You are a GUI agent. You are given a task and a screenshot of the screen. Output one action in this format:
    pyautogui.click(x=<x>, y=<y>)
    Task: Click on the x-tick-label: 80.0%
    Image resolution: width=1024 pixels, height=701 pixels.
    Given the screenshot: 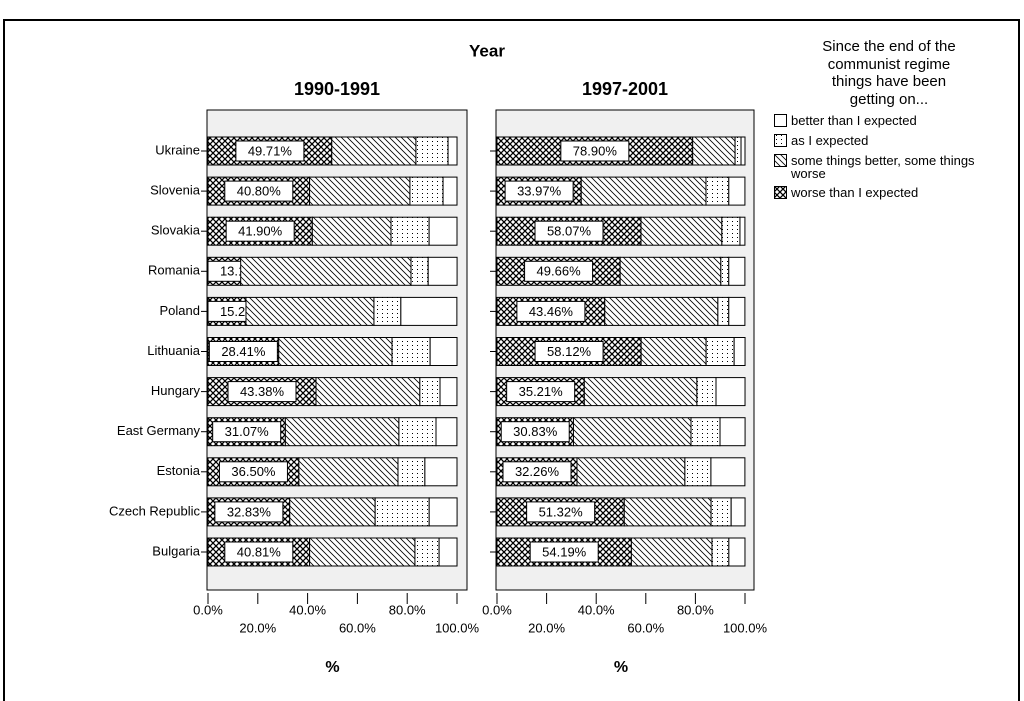 What is the action you would take?
    pyautogui.click(x=695, y=609)
    